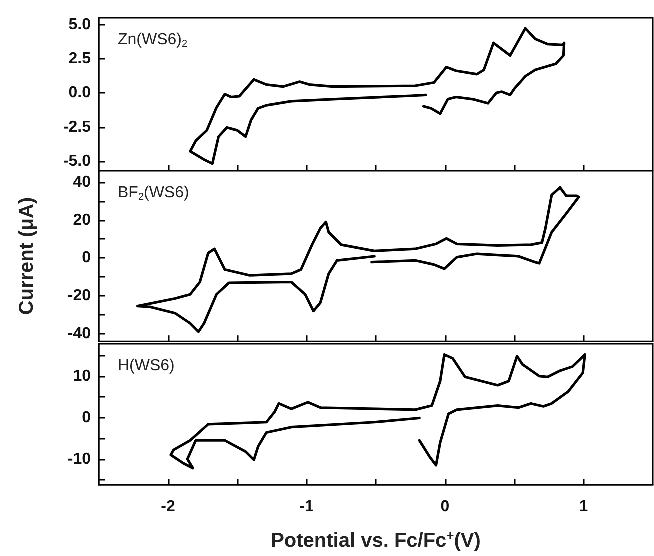 The width and height of the screenshot is (654, 556). What do you see at coordinates (583, 507) in the screenshot?
I see `x-tick-label: 1` at bounding box center [583, 507].